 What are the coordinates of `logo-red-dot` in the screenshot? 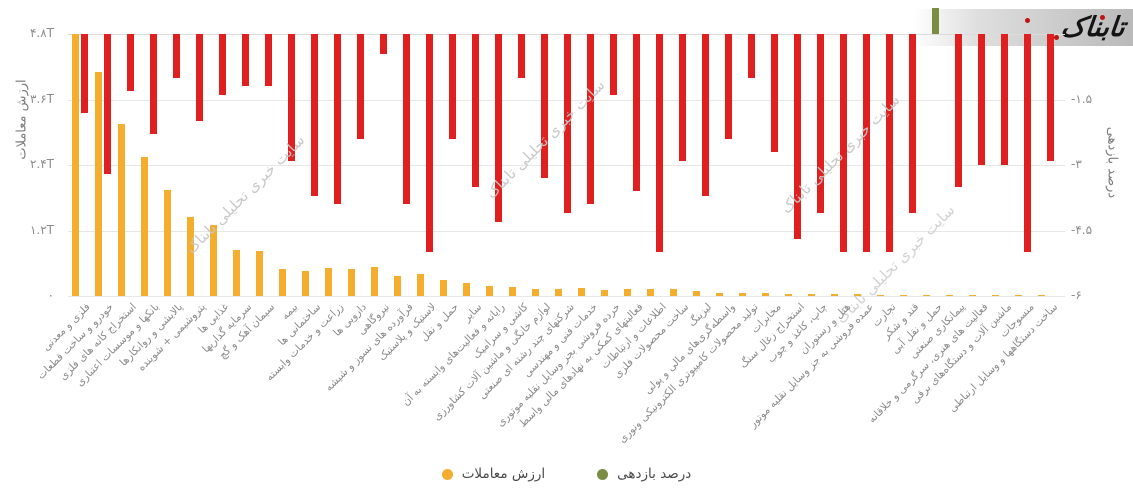 It's located at (1056, 37).